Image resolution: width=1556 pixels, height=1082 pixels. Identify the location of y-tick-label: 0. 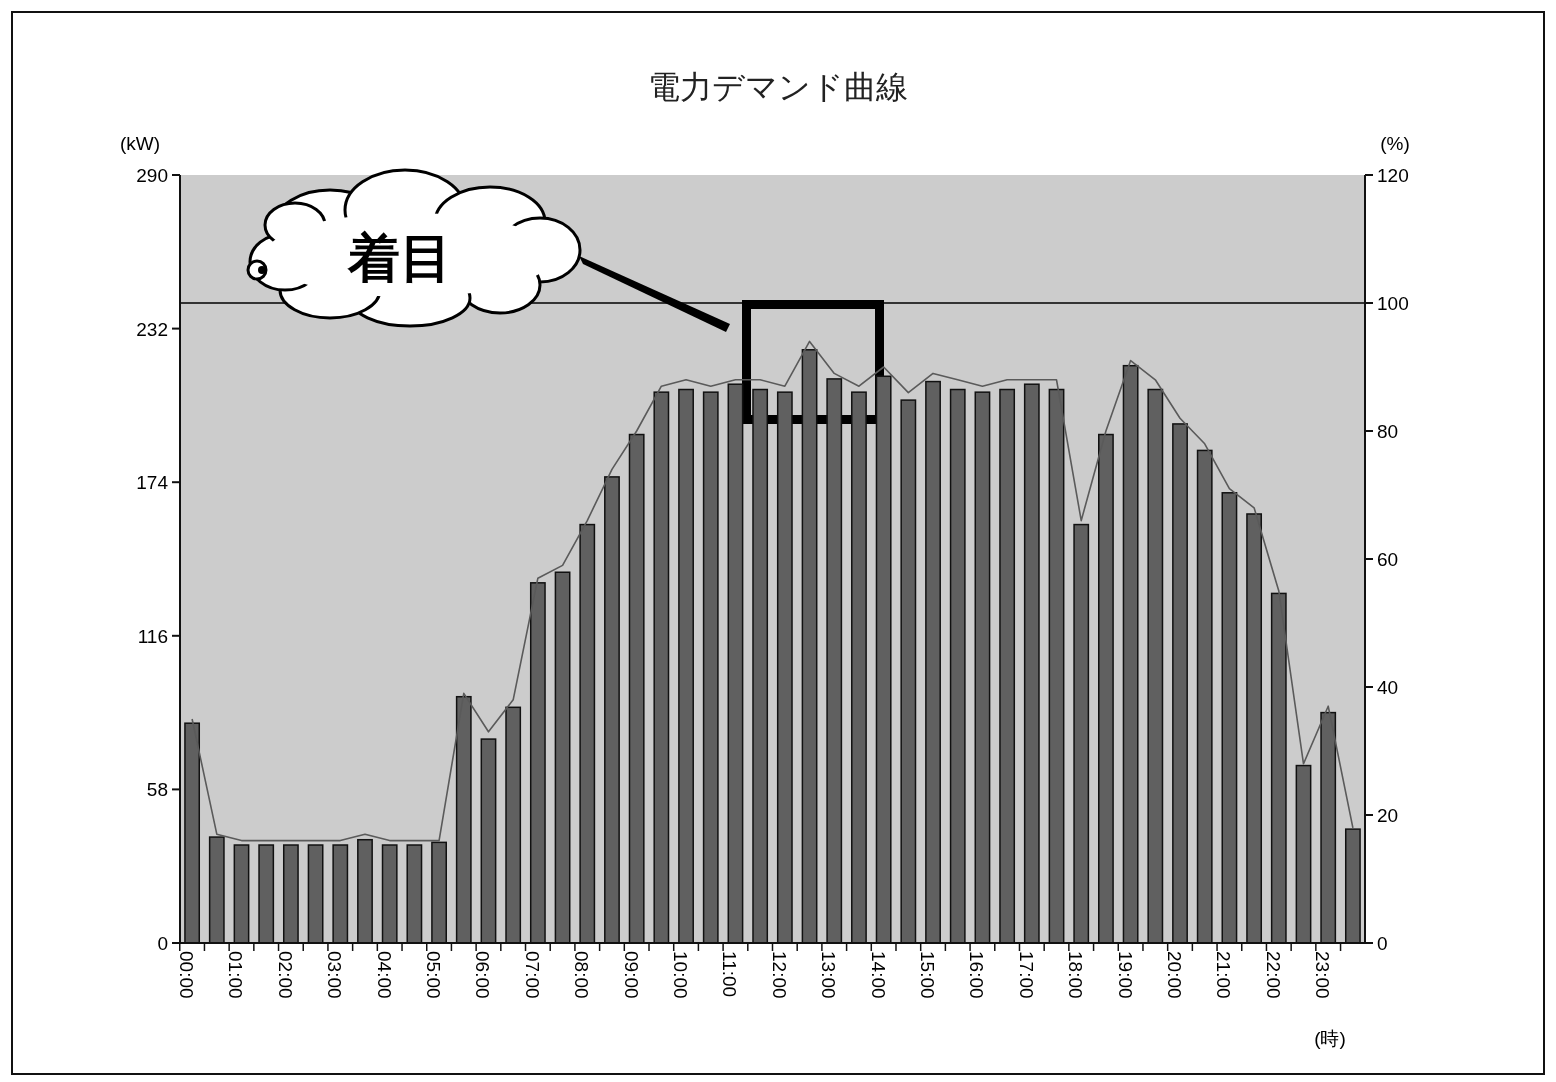
(162, 943).